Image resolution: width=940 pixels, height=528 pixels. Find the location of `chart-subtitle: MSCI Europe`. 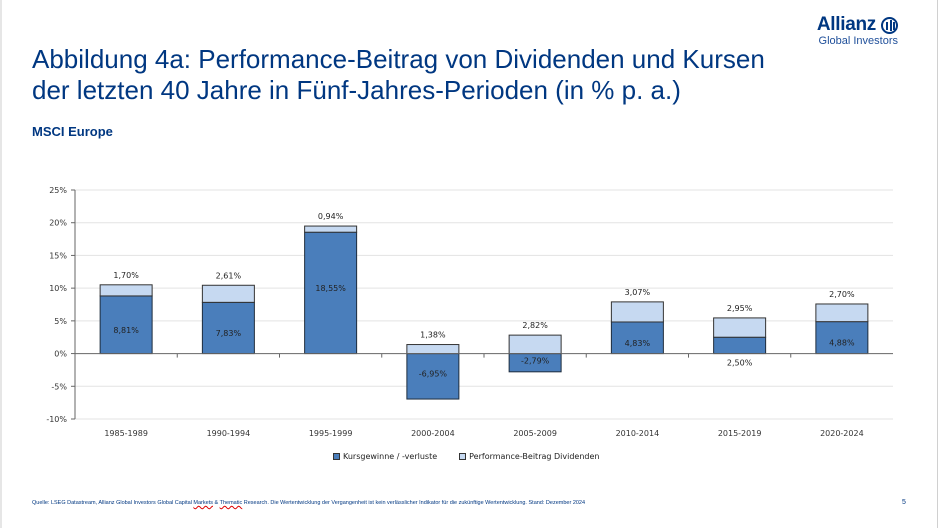

chart-subtitle: MSCI Europe is located at coordinates (72, 131).